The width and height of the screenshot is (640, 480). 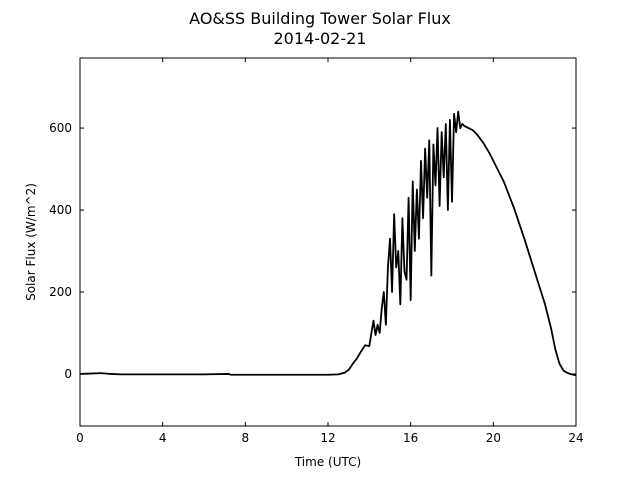 I want to click on x-tick-label: 12, so click(x=327, y=438).